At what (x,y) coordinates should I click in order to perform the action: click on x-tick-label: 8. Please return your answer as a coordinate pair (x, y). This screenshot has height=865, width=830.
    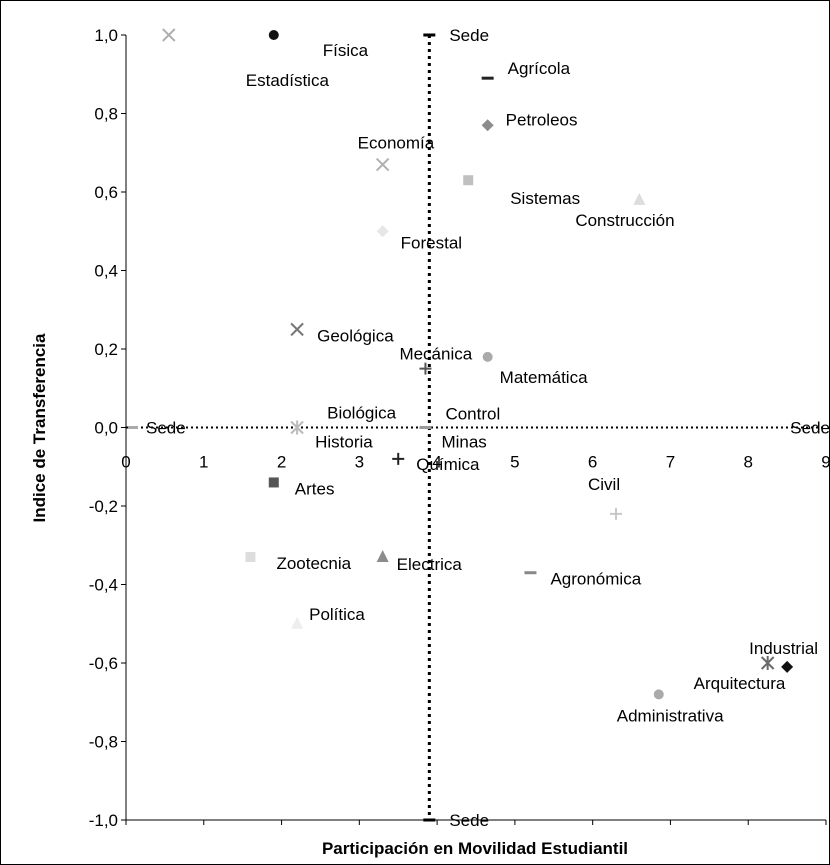
    Looking at the image, I should click on (747, 462).